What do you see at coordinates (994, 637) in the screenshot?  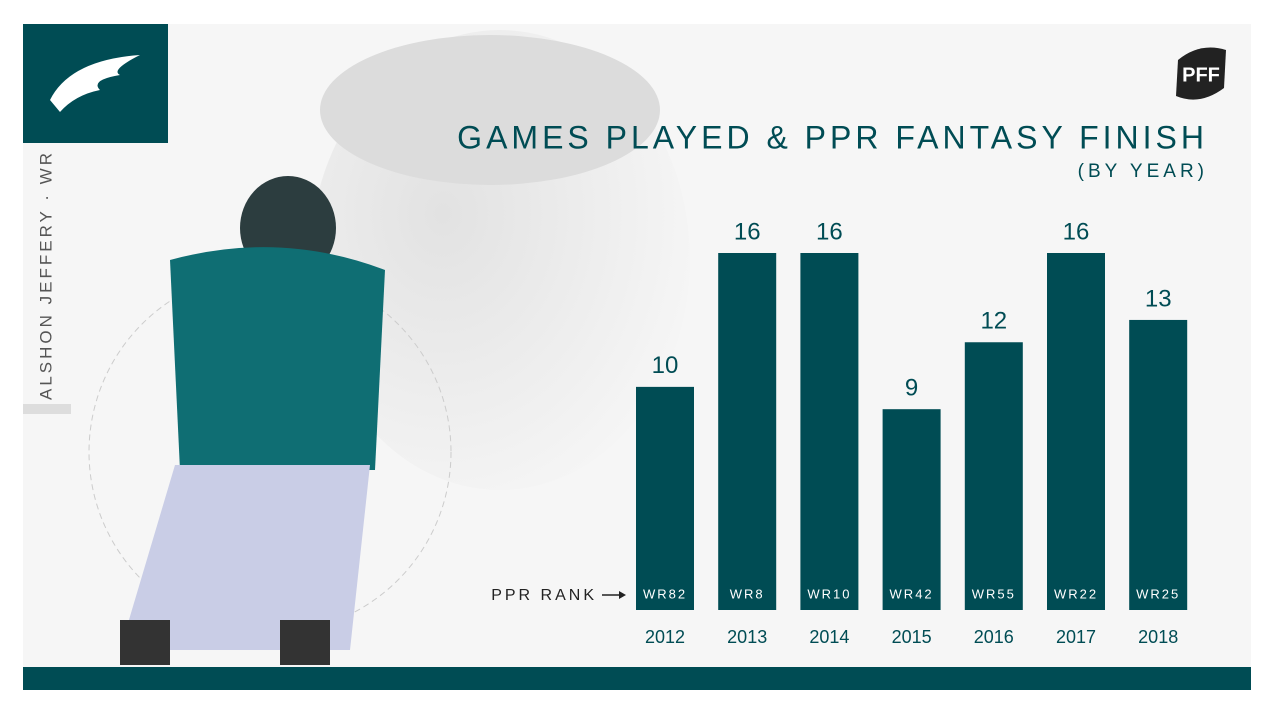 I see `x-tick-label: 2016` at bounding box center [994, 637].